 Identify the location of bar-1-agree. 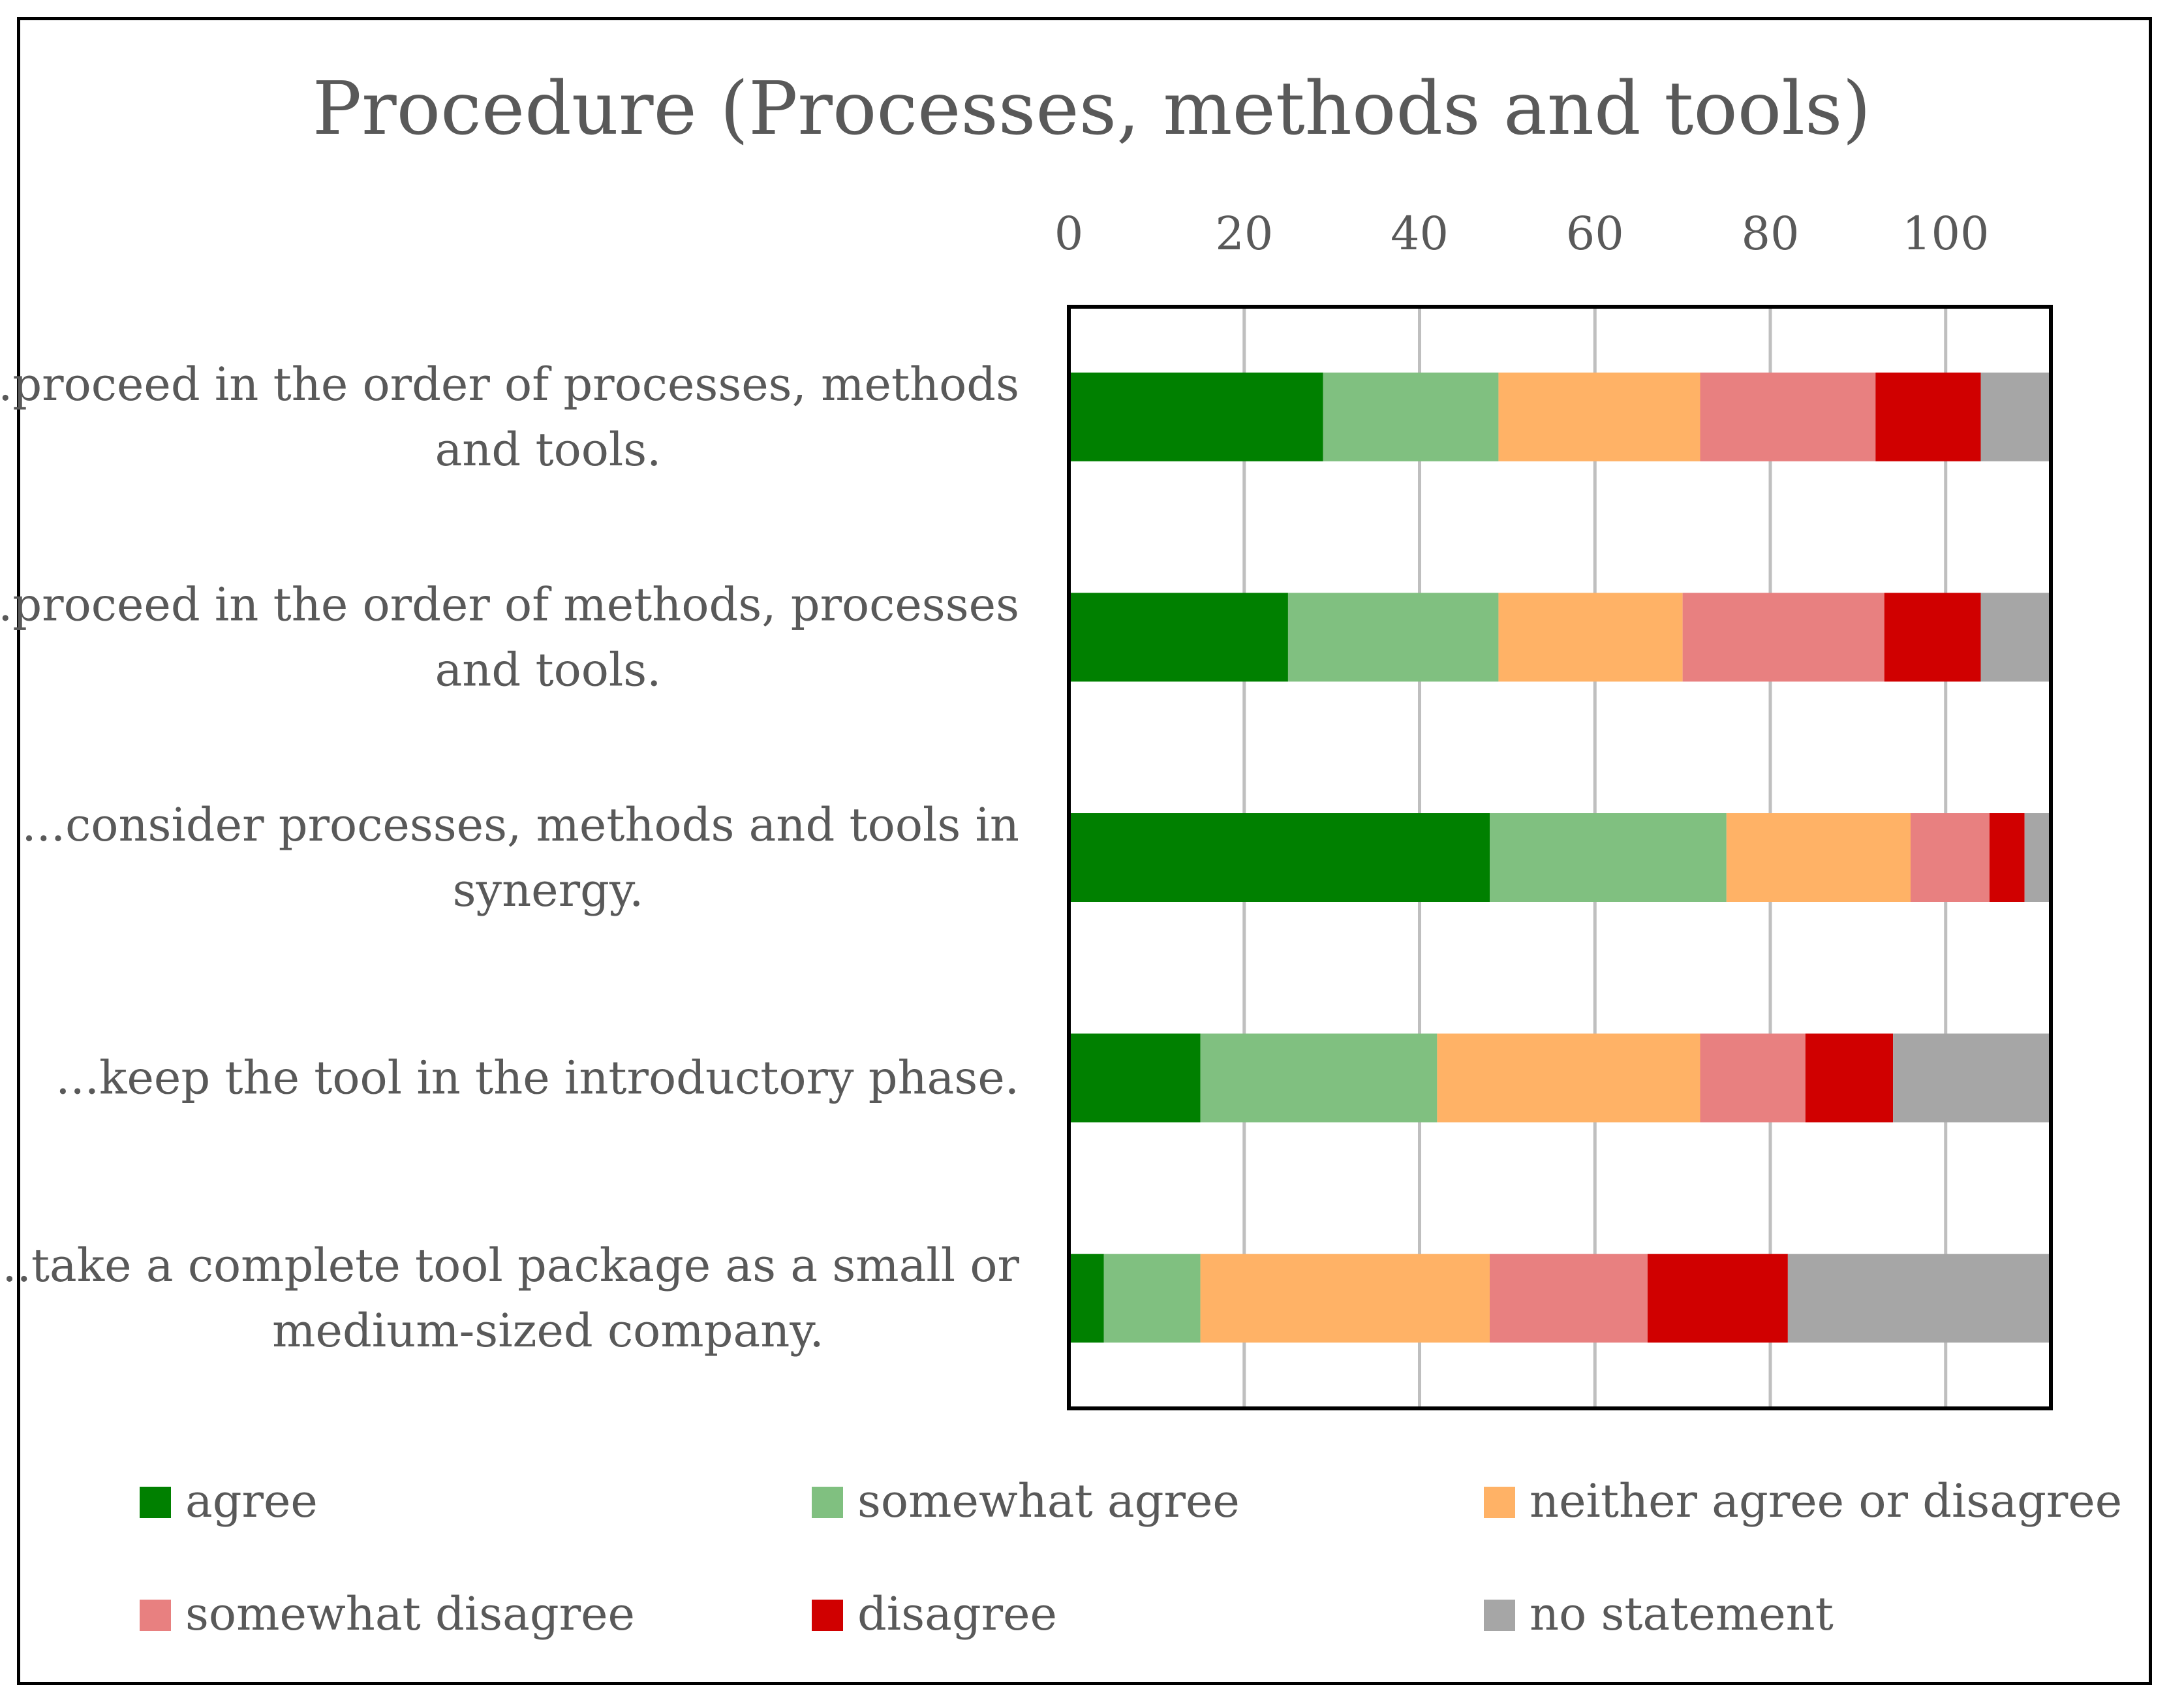
(1196, 416).